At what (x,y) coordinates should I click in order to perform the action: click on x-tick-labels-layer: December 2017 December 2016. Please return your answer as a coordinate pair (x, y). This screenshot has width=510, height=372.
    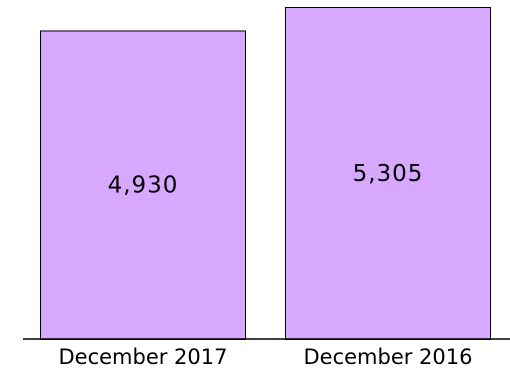
    Looking at the image, I should click on (265, 357).